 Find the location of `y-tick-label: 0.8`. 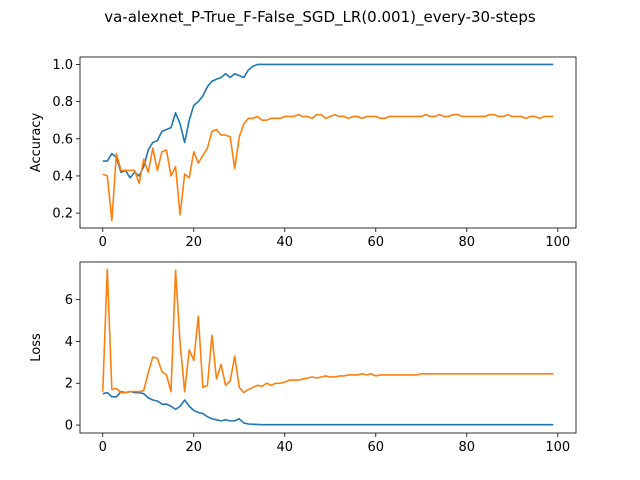

y-tick-label: 0.8 is located at coordinates (62, 102).